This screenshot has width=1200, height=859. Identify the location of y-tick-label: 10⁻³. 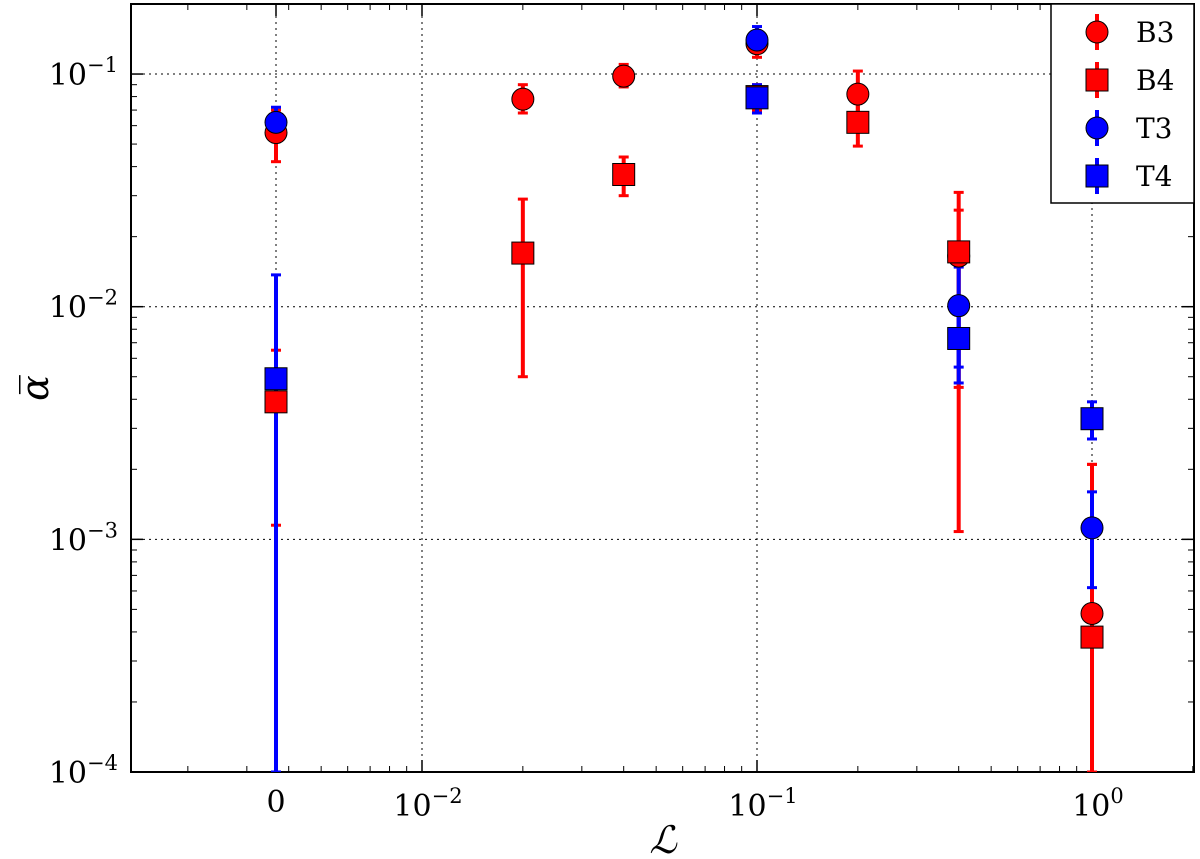
(83, 538).